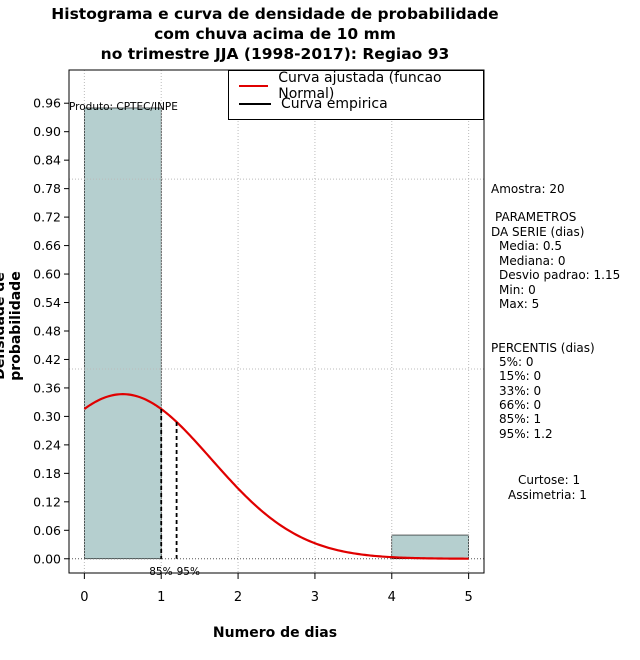 Image resolution: width=640 pixels, height=660 pixels. Describe the element at coordinates (47, 330) in the screenshot. I see `y-tick-label-8: 0.48` at that location.